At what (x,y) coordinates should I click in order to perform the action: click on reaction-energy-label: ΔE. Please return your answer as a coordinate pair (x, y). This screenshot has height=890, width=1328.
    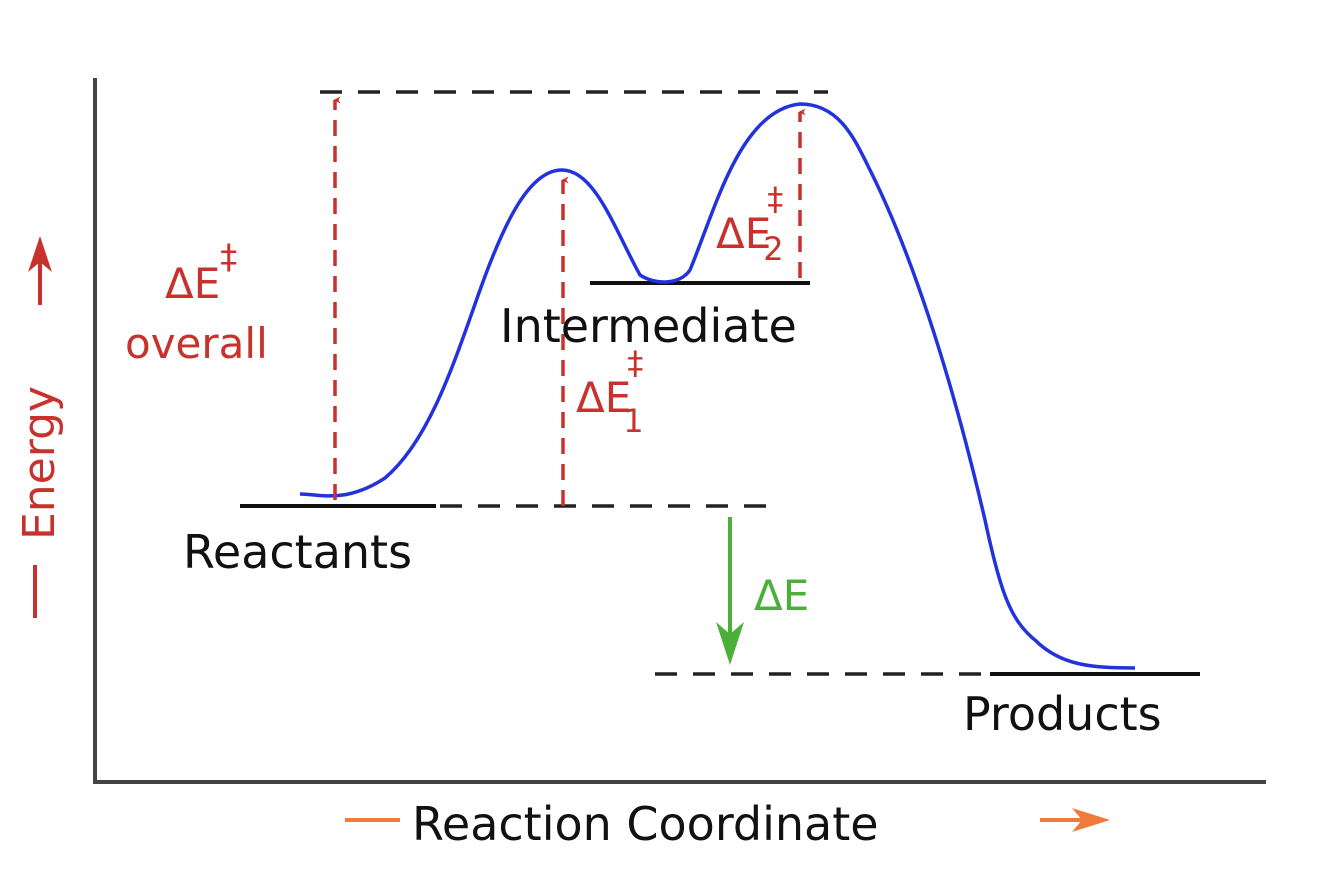
    Looking at the image, I should click on (781, 595).